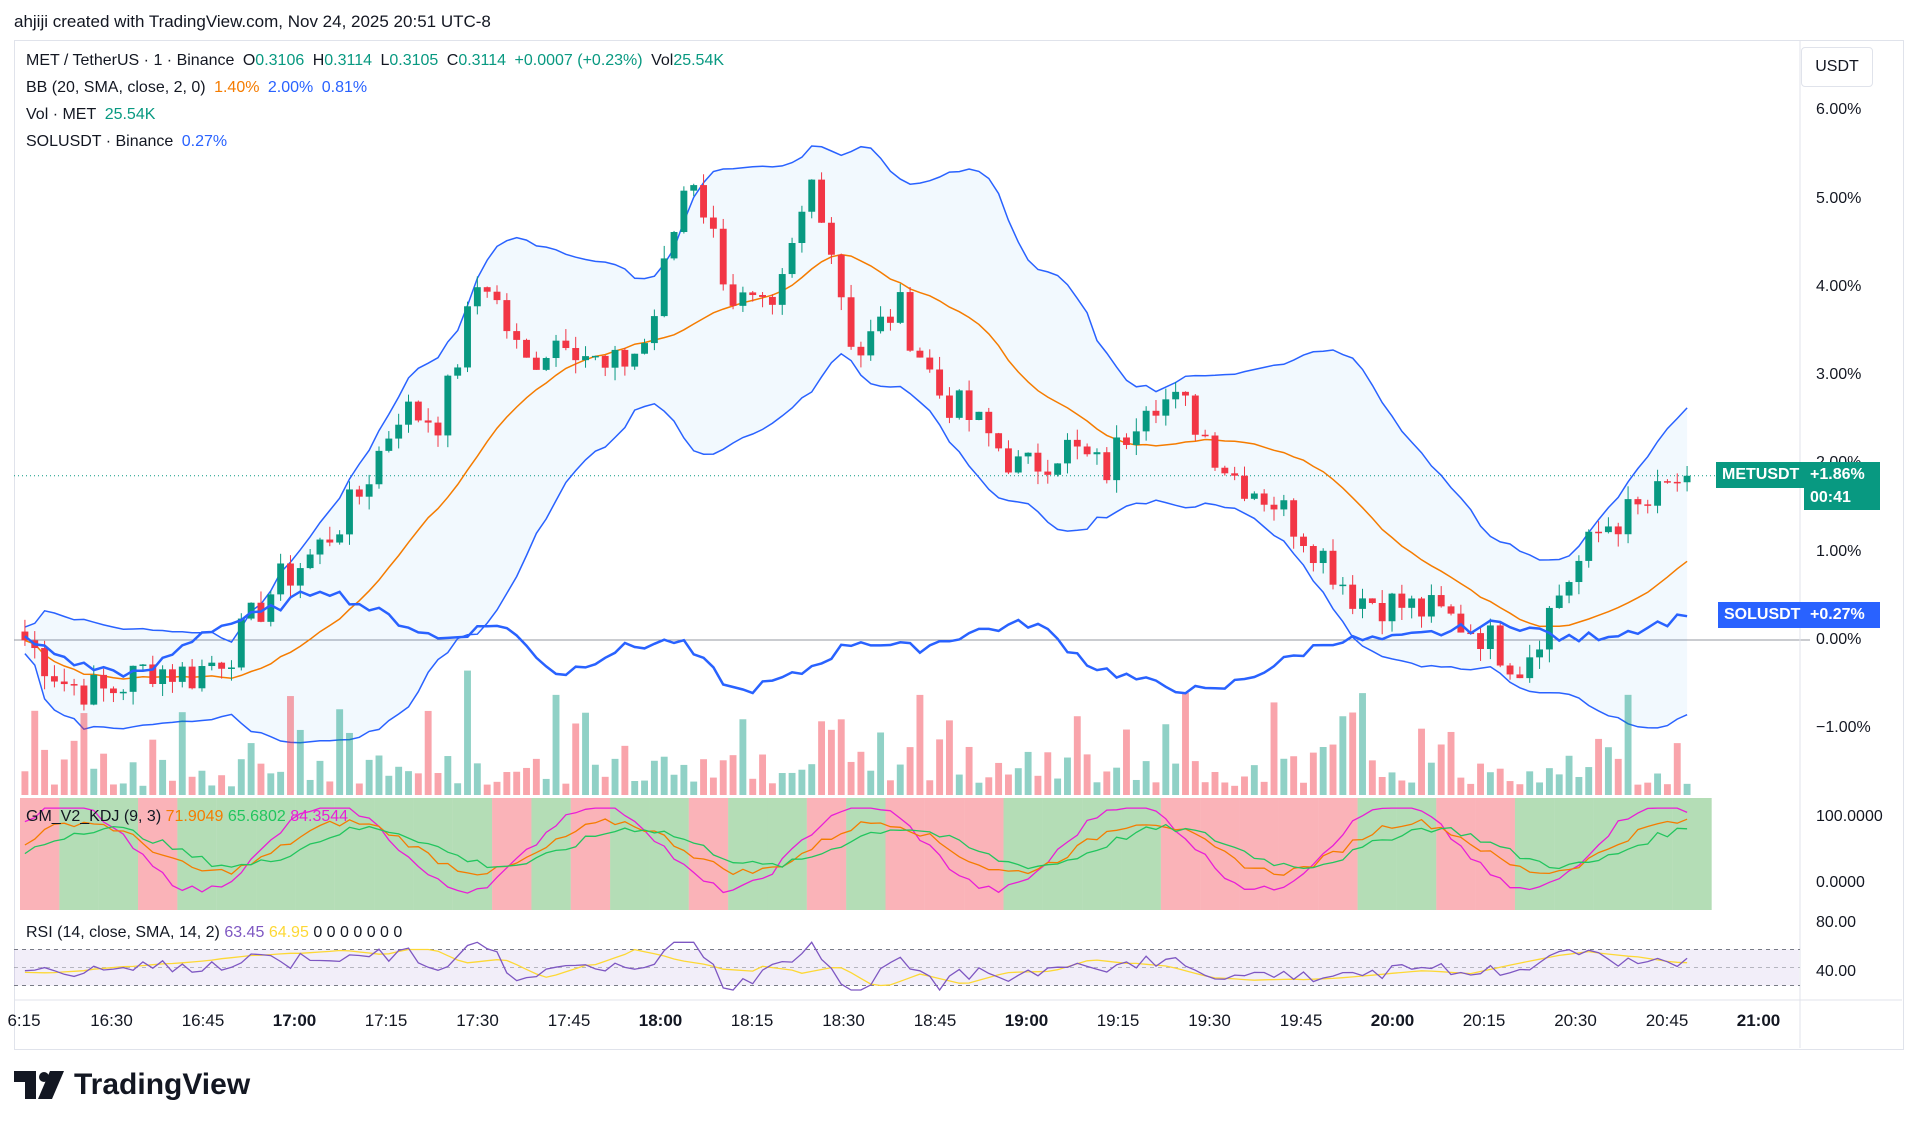 The image size is (1916, 1132). What do you see at coordinates (856, 732) in the screenshot?
I see `volume-bars` at bounding box center [856, 732].